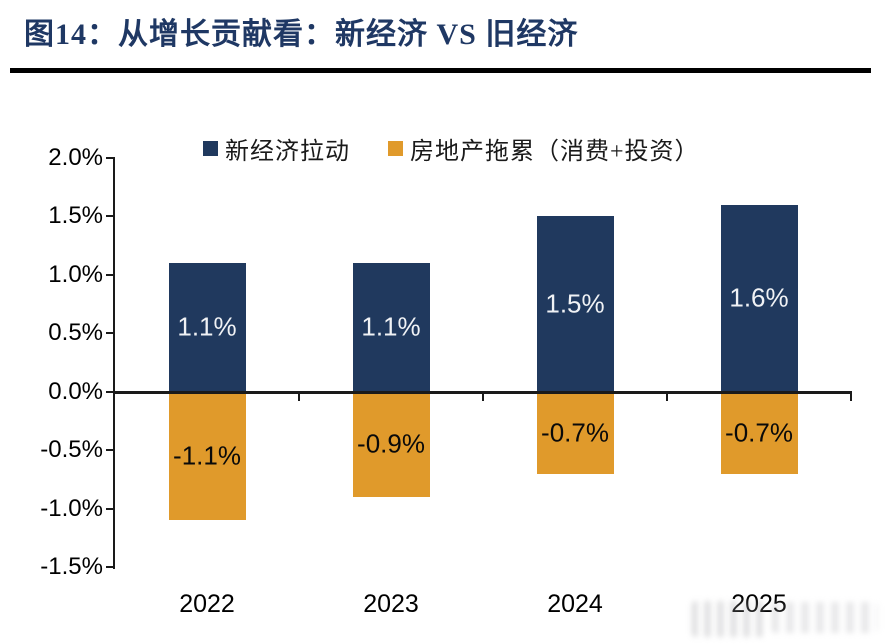 Image resolution: width=886 pixels, height=644 pixels. I want to click on y-tick-label: 1.0%, so click(75, 274).